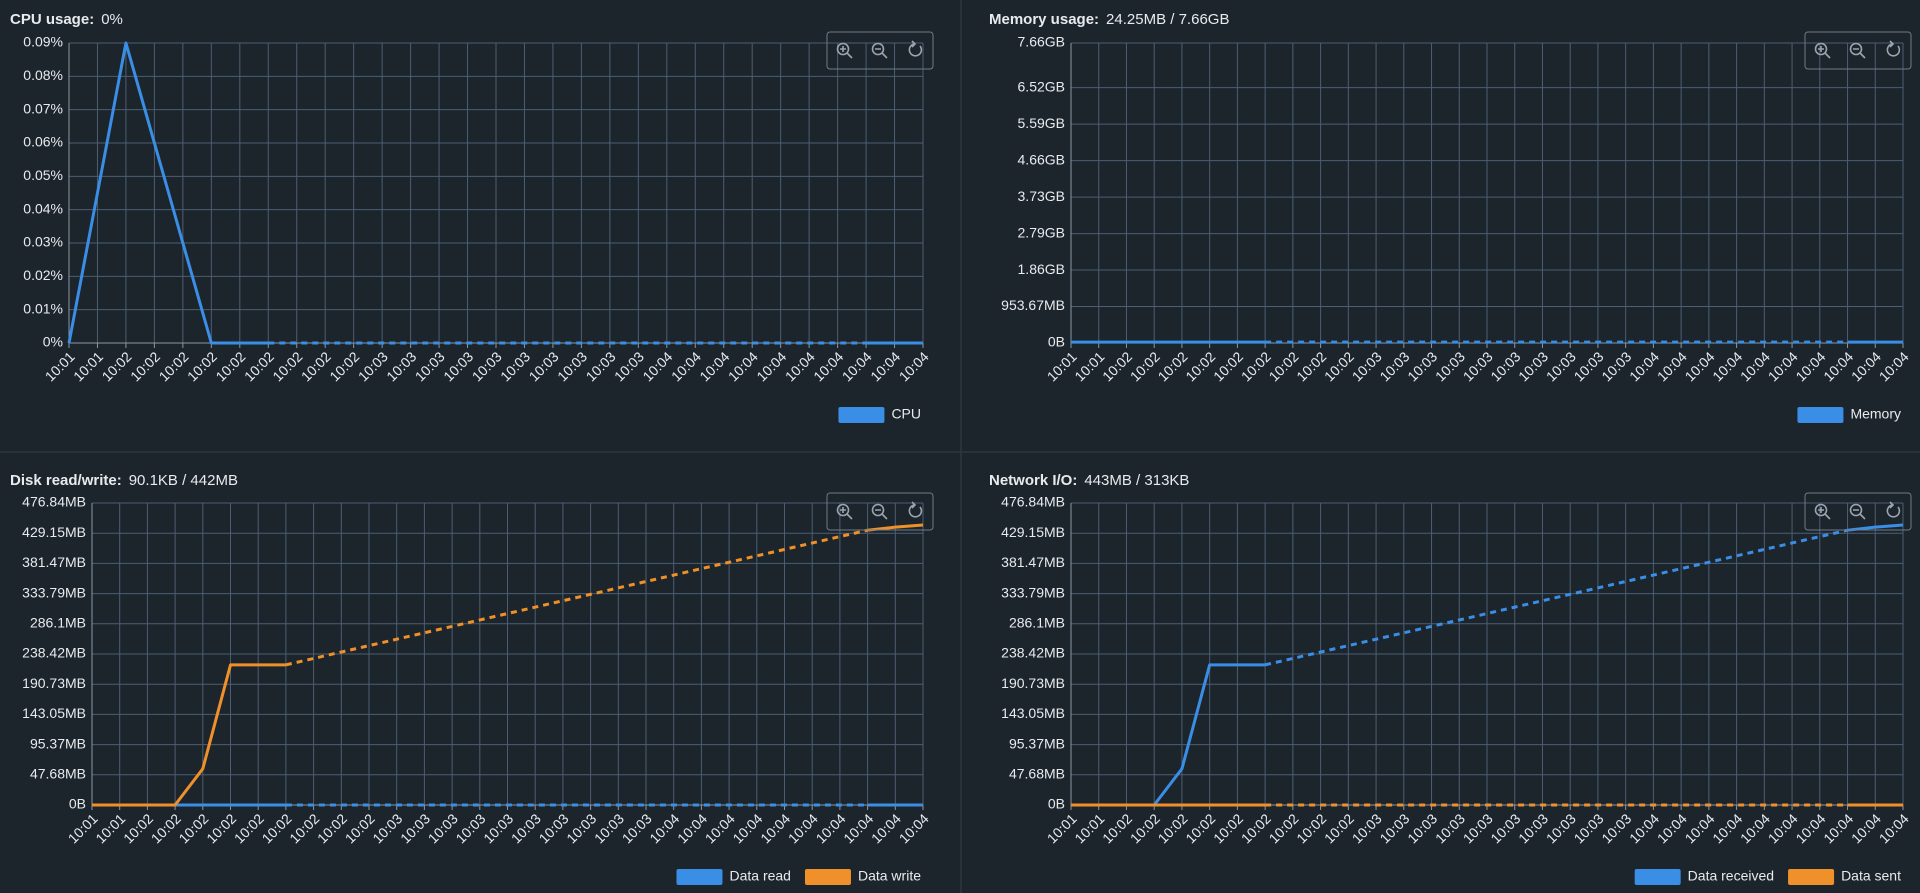 The height and width of the screenshot is (893, 1920). What do you see at coordinates (1041, 123) in the screenshot?
I see `y-tick-label: 5.59GB` at bounding box center [1041, 123].